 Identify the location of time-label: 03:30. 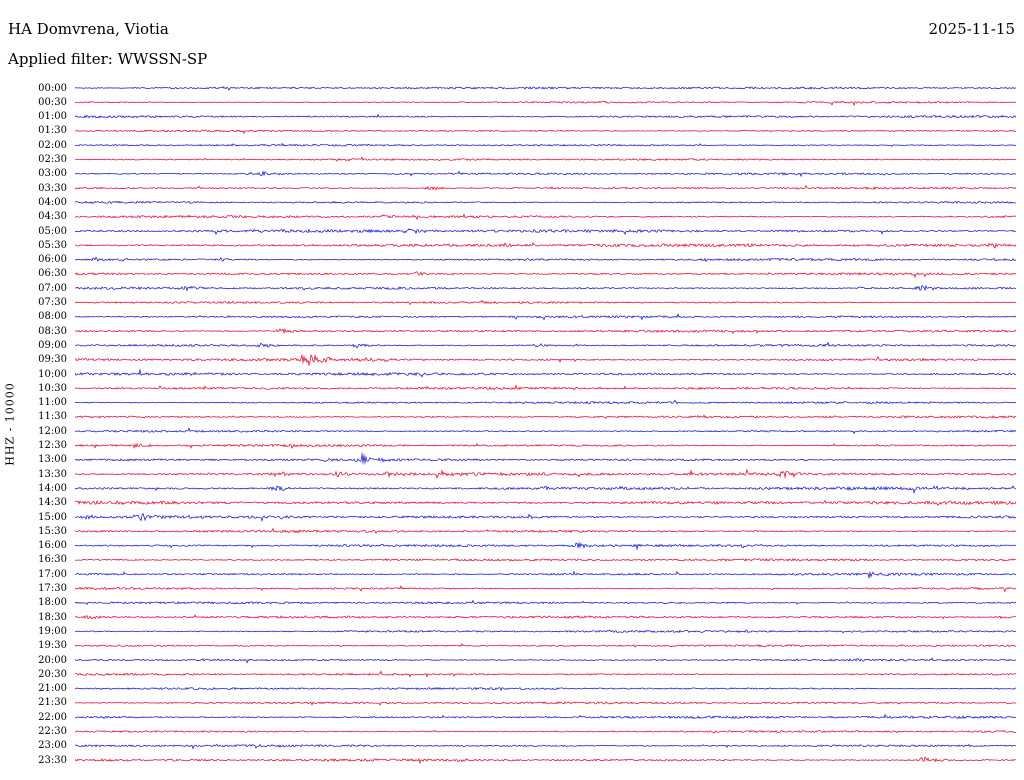
(52, 188).